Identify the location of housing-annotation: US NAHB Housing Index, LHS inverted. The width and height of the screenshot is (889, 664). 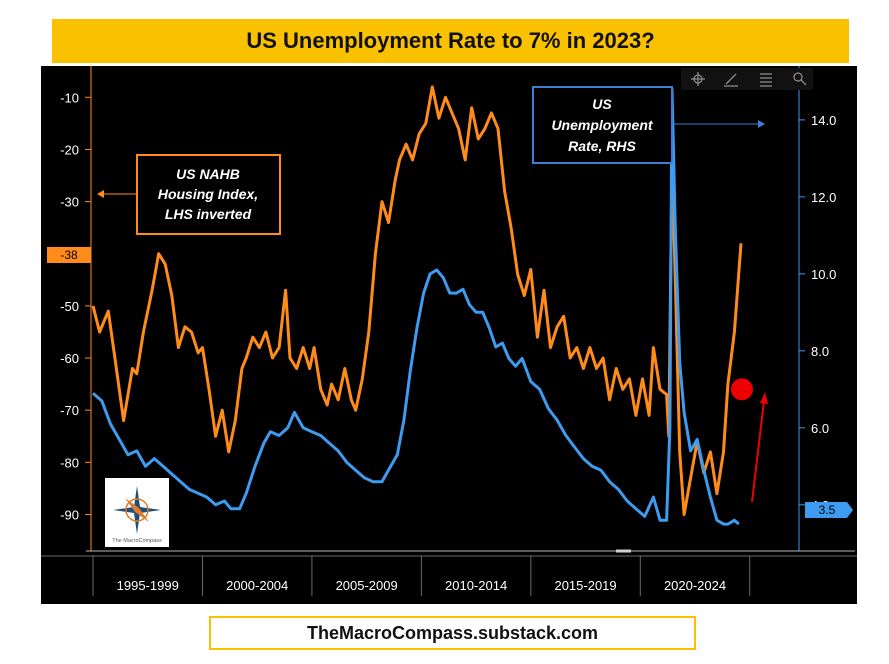
(189, 194).